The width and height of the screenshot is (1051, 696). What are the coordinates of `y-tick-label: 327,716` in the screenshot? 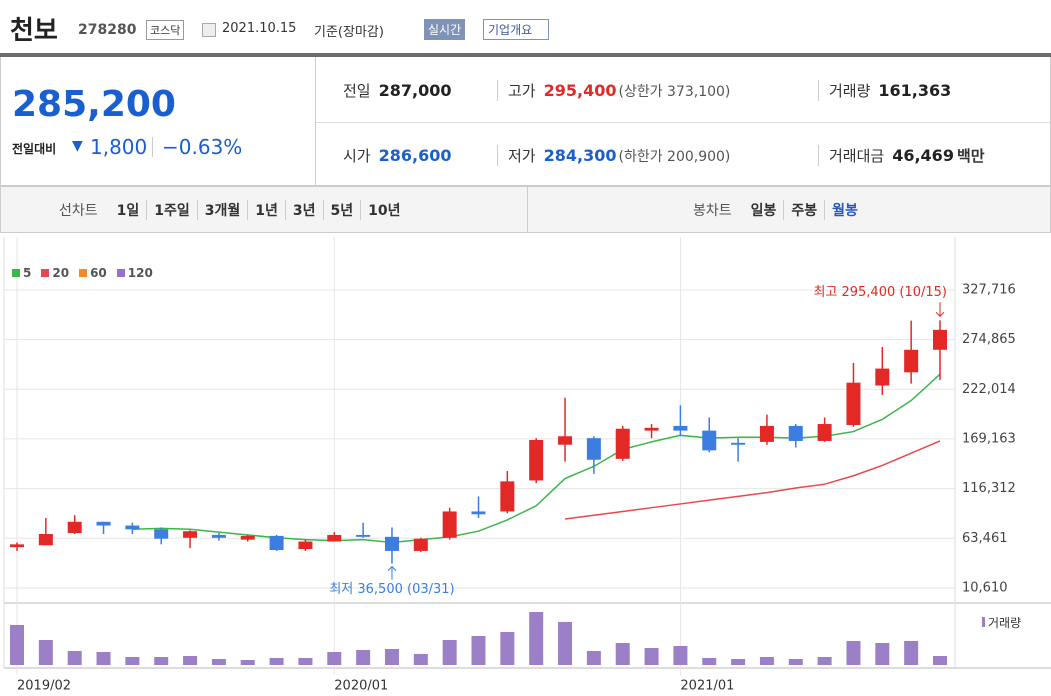 It's located at (989, 289).